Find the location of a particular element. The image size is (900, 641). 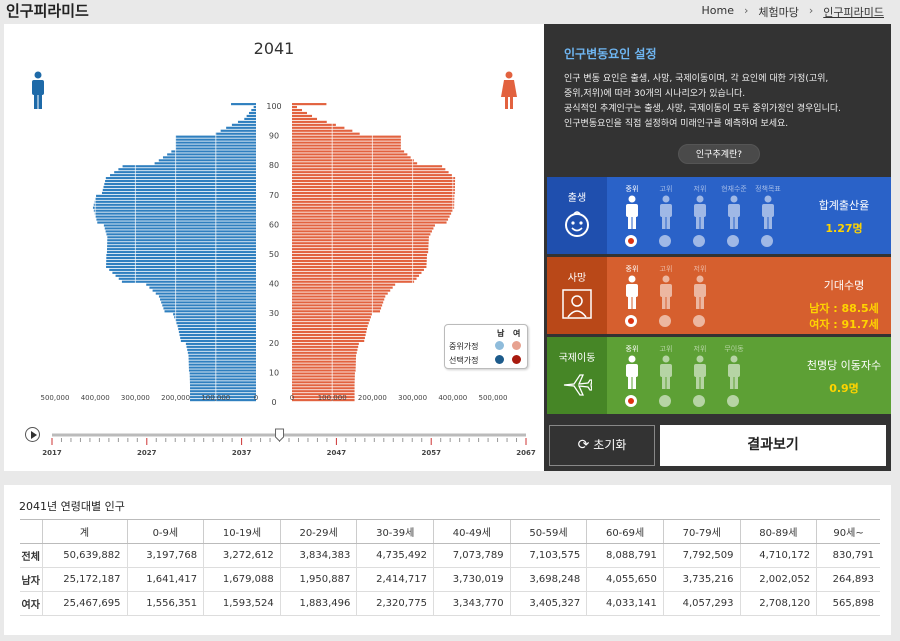

desc-line: 공식적인 추계인구는 출생, 사망, 국제이동이 모두 중위가정인 경우입니다. is located at coordinates (703, 109).